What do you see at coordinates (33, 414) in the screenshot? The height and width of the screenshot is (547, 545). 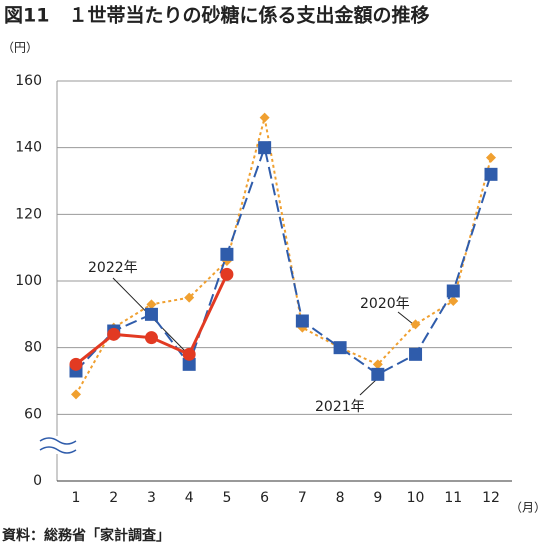 I see `y-tick-label: 60` at bounding box center [33, 414].